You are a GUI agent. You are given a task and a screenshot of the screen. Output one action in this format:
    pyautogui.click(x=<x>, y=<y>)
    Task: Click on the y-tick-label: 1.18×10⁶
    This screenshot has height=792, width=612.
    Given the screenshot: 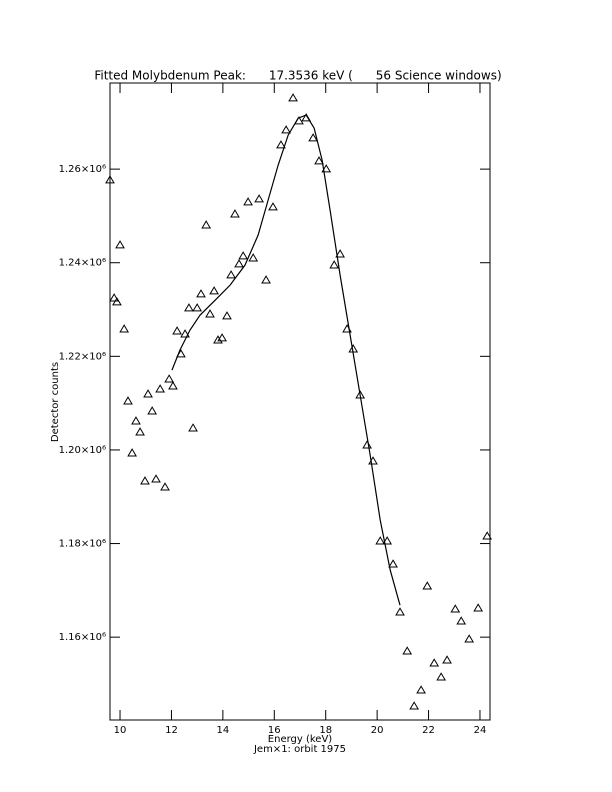 What is the action you would take?
    pyautogui.click(x=82, y=544)
    